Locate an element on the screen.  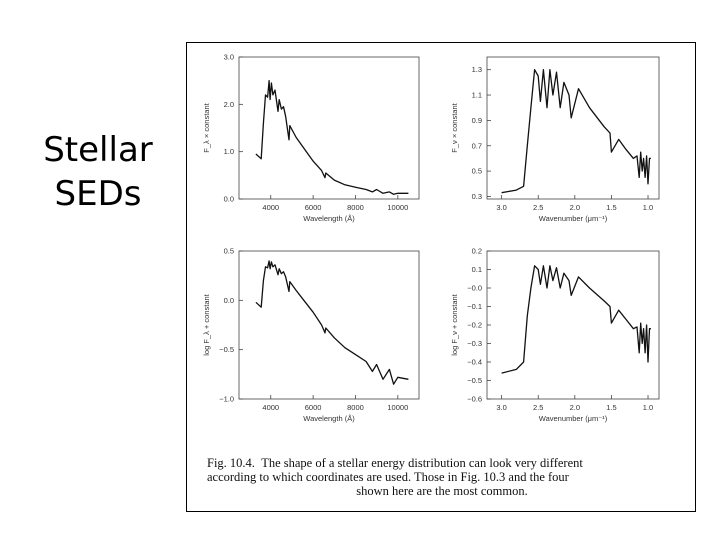
caption-label: Fig. 10.4. is located at coordinates (231, 463).